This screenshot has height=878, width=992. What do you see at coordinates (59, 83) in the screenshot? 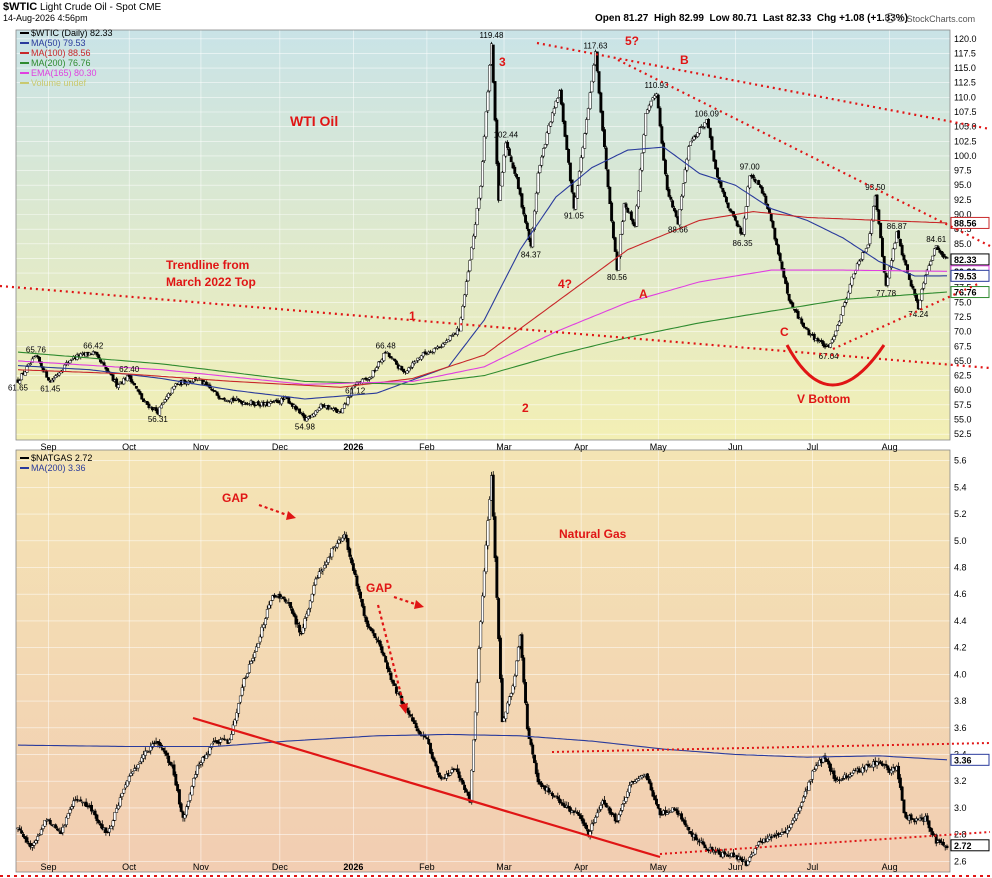
I see `oil-legend-label: Volume undef` at bounding box center [59, 83].